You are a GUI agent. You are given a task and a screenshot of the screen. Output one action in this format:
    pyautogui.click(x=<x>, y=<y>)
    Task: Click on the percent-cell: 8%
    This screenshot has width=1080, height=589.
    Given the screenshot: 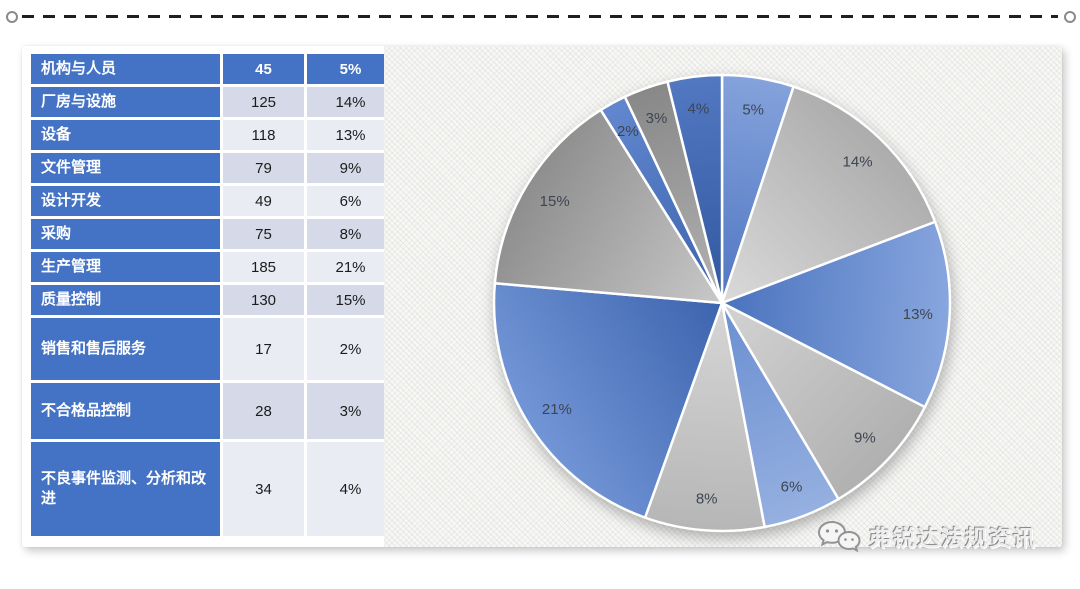 What is the action you would take?
    pyautogui.click(x=350, y=234)
    